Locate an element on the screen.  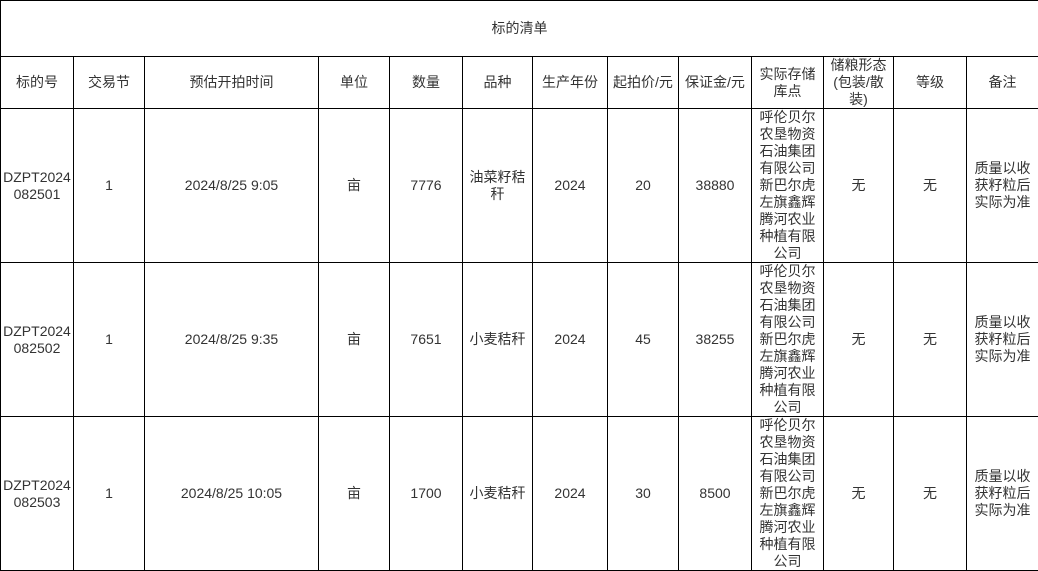
cell-estimated-auction-time: 2024/8/25 10:05 is located at coordinates (231, 493).